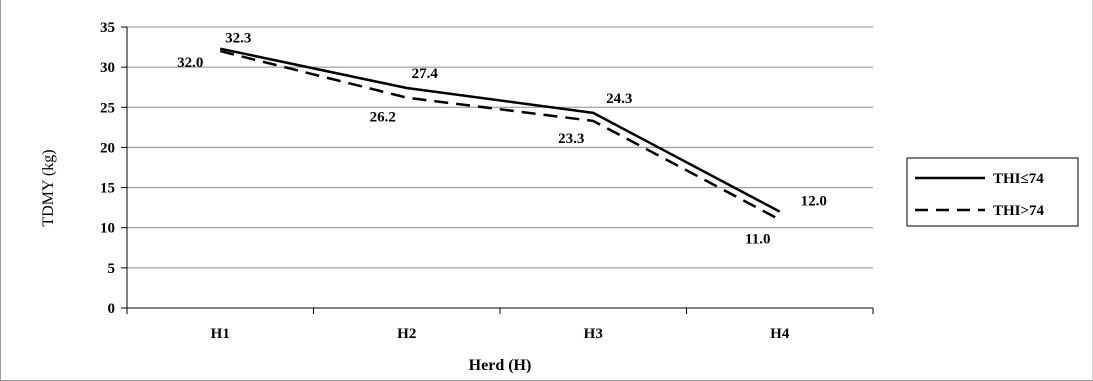  Describe the element at coordinates (190, 63) in the screenshot. I see `data-label: 32.0` at that location.